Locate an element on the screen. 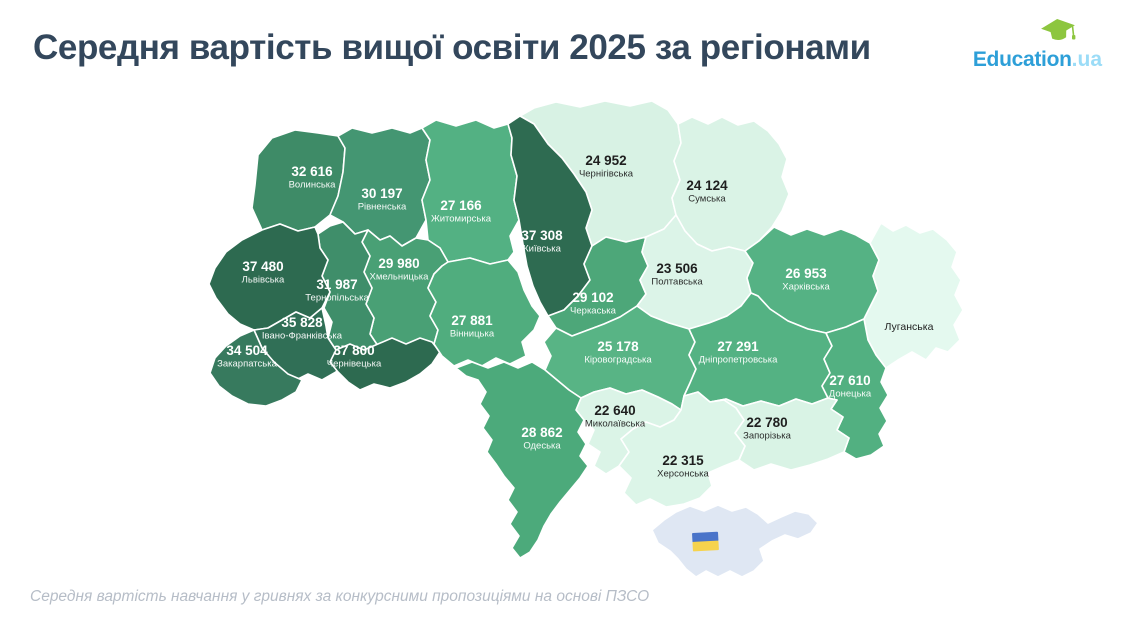 Image resolution: width=1128 pixels, height=620 pixels. region-donetska is located at coordinates (855, 389).